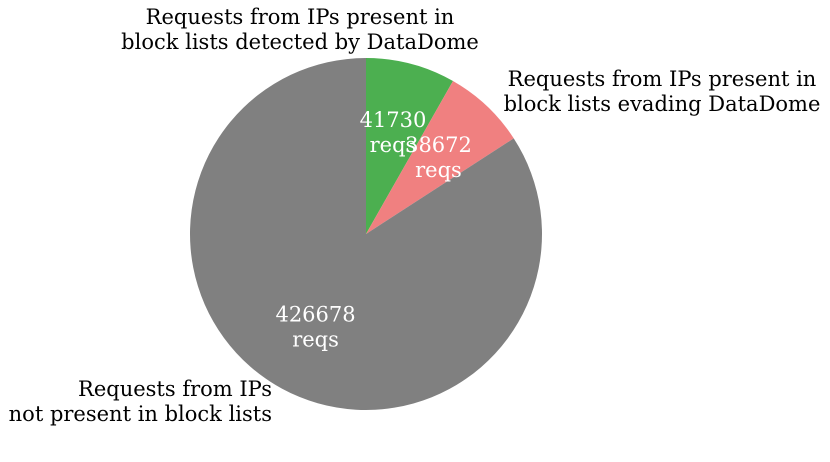  I want to click on pie-value-label-3-line-2: reqs, so click(315, 340).